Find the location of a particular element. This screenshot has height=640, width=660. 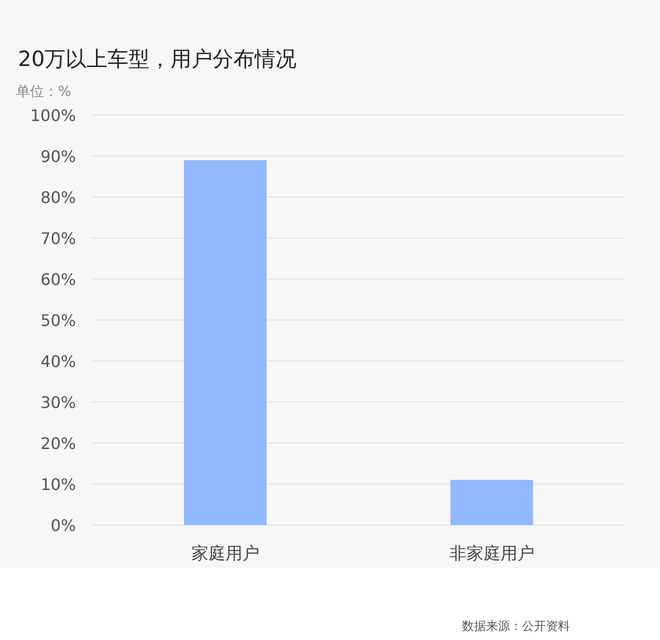

title: 20万以上车型，用户分布情况 is located at coordinates (157, 59).